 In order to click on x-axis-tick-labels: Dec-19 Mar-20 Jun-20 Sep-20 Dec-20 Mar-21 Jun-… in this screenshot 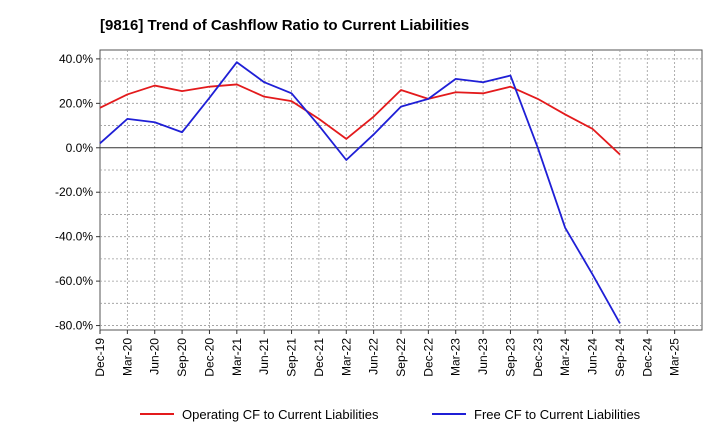, I will do `click(387, 353)`.